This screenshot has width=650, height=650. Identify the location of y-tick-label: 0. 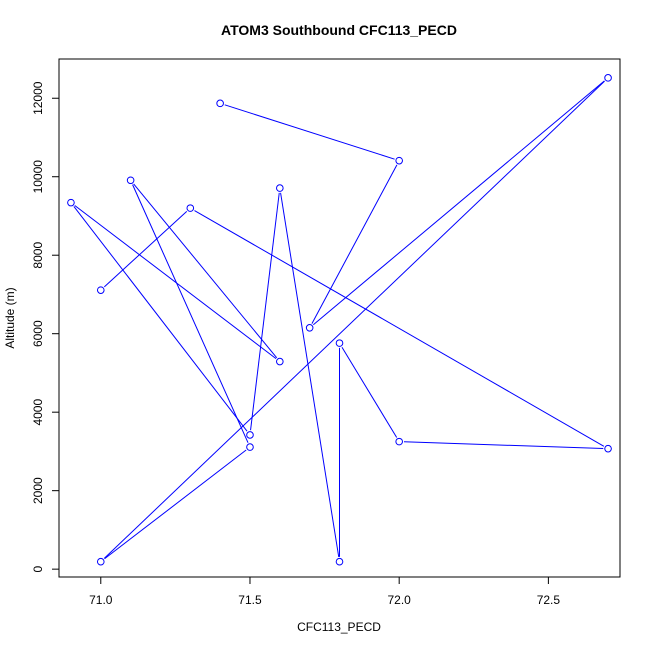
(38, 568).